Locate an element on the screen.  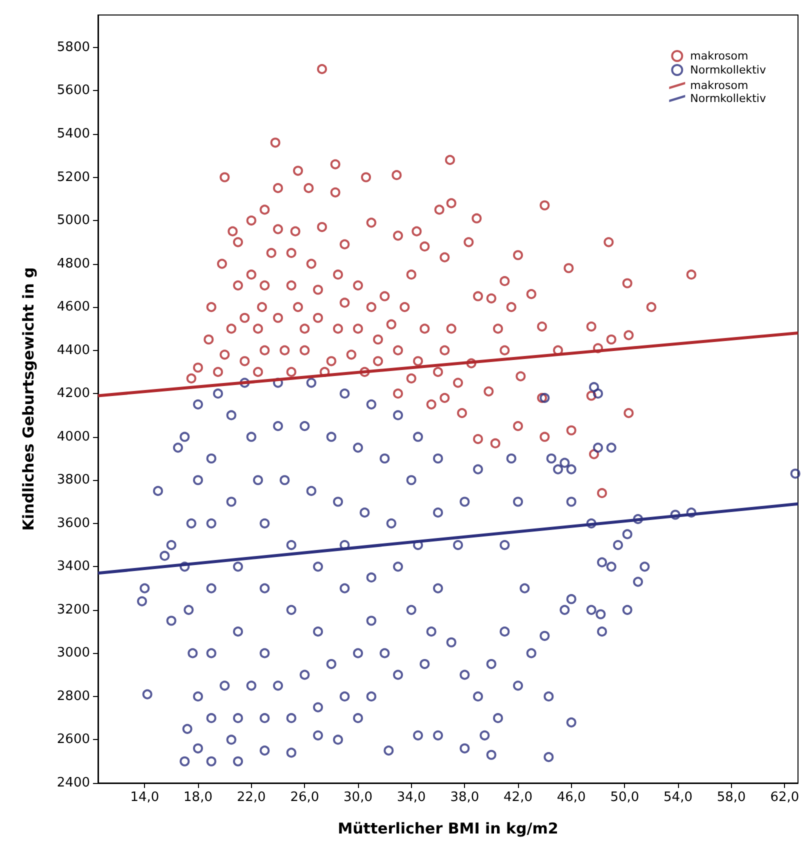
y-axis-title: Kindliches Geburtsgewicht in g is located at coordinates (29, 399).